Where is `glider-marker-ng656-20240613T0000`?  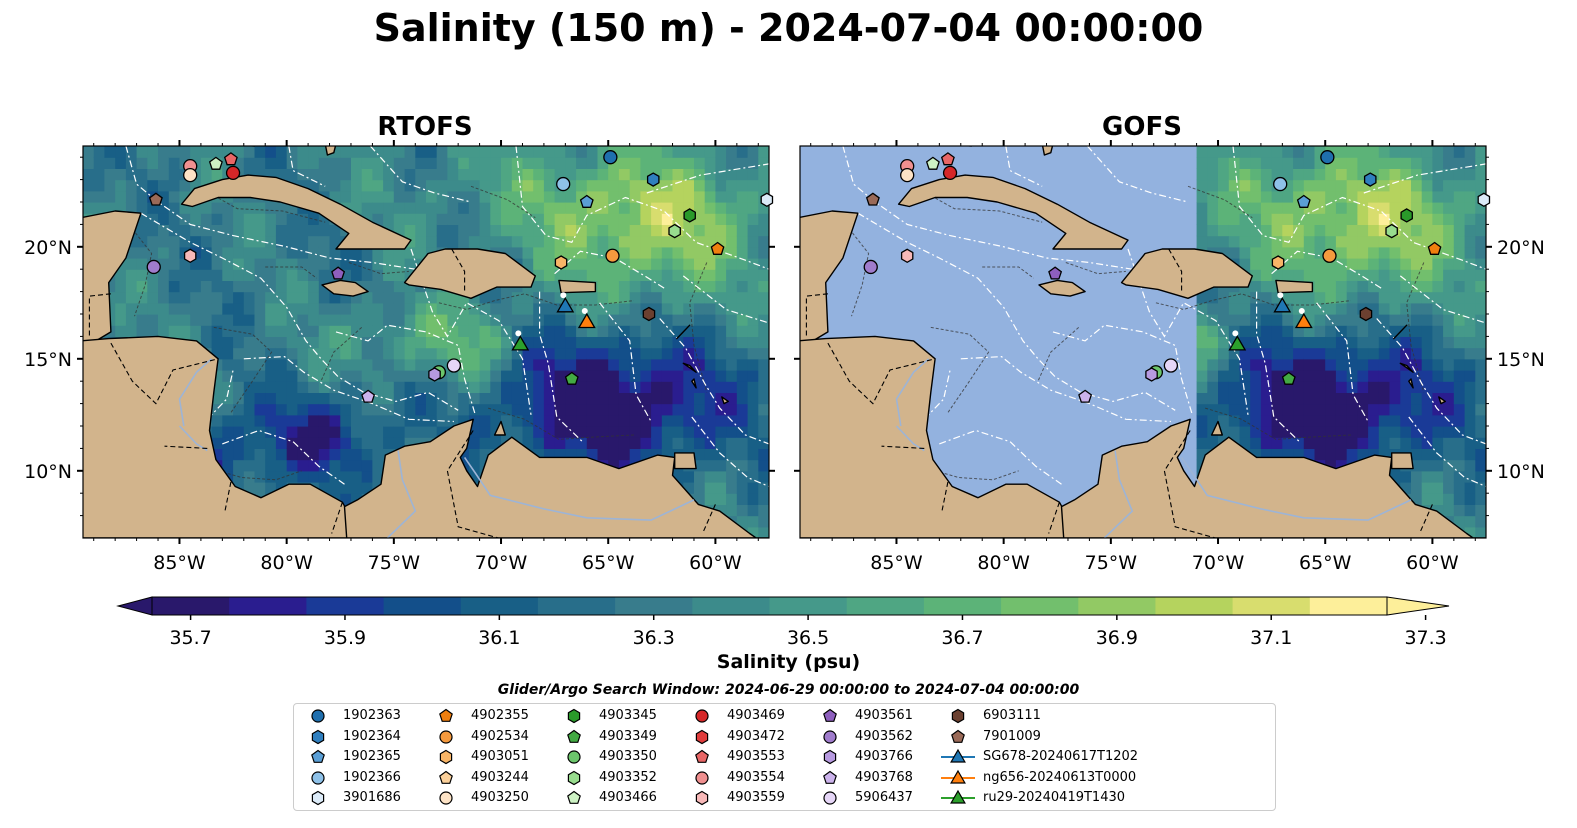
glider-marker-ng656-20240613T0000 is located at coordinates (1303, 320).